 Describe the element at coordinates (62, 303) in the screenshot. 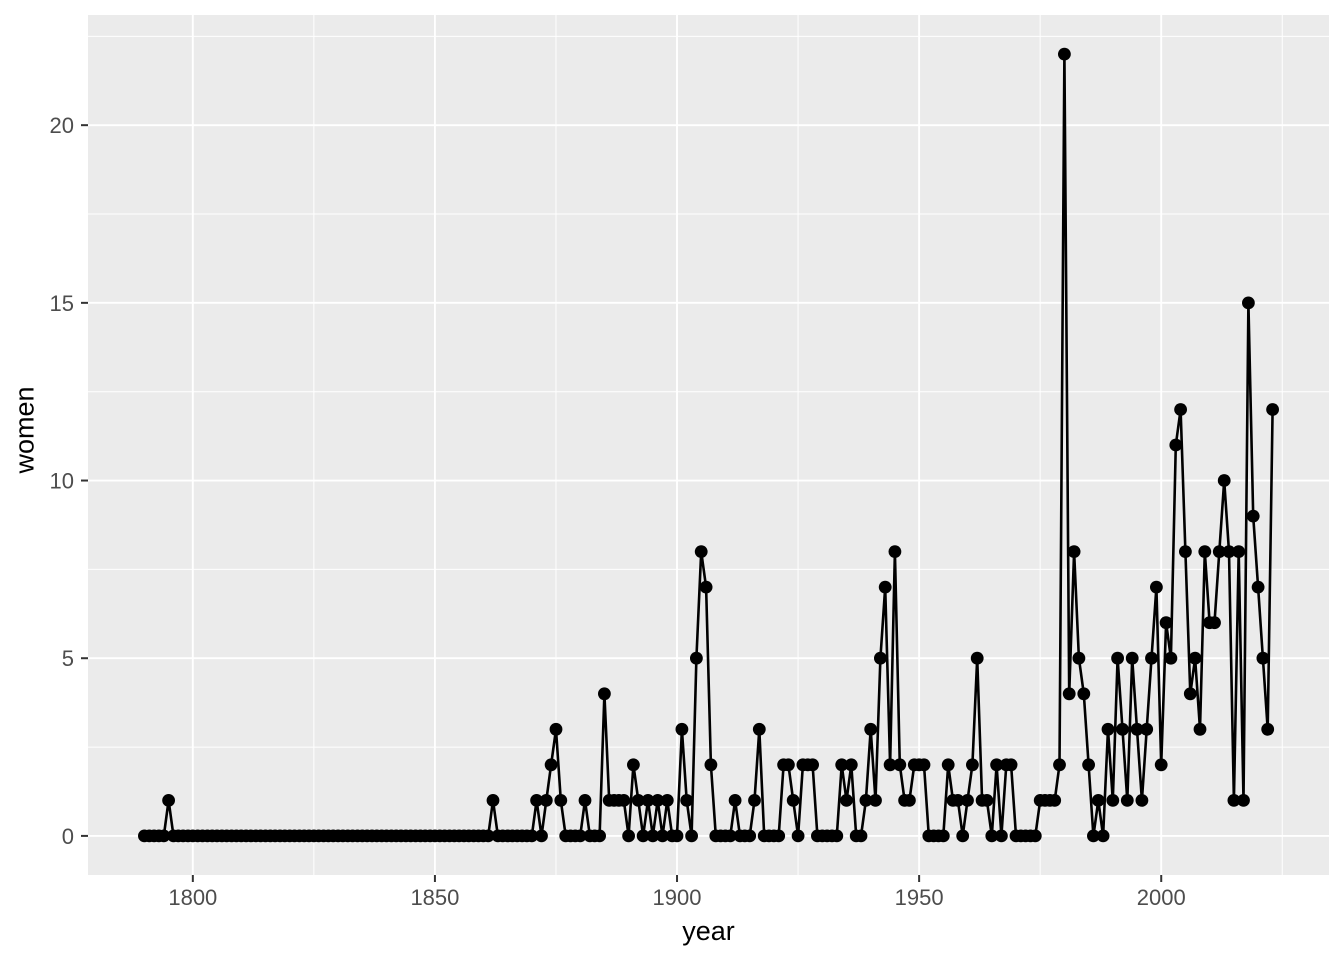

I see `y-tick-label: 15` at that location.